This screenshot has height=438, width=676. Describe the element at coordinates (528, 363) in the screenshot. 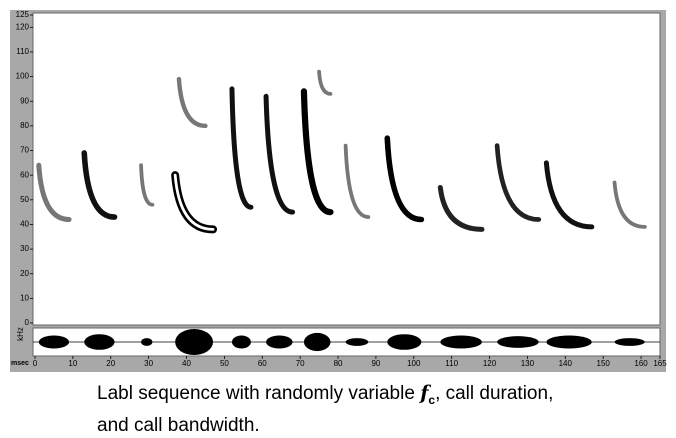

I see `x-tick-label: 130` at that location.